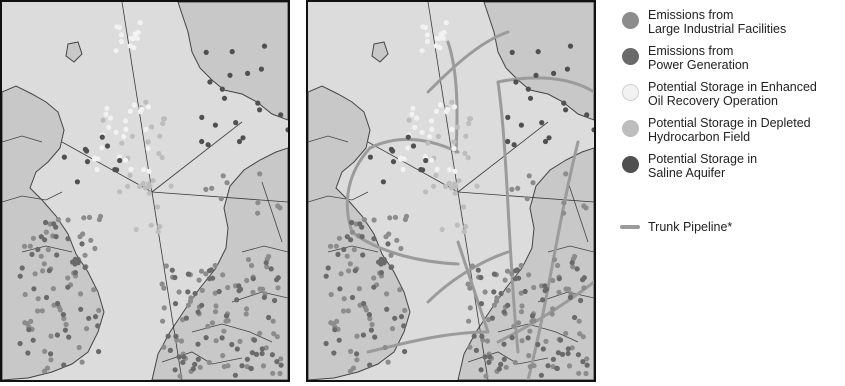  What do you see at coordinates (232, 61) in the screenshot?
I see `land-mass` at bounding box center [232, 61].